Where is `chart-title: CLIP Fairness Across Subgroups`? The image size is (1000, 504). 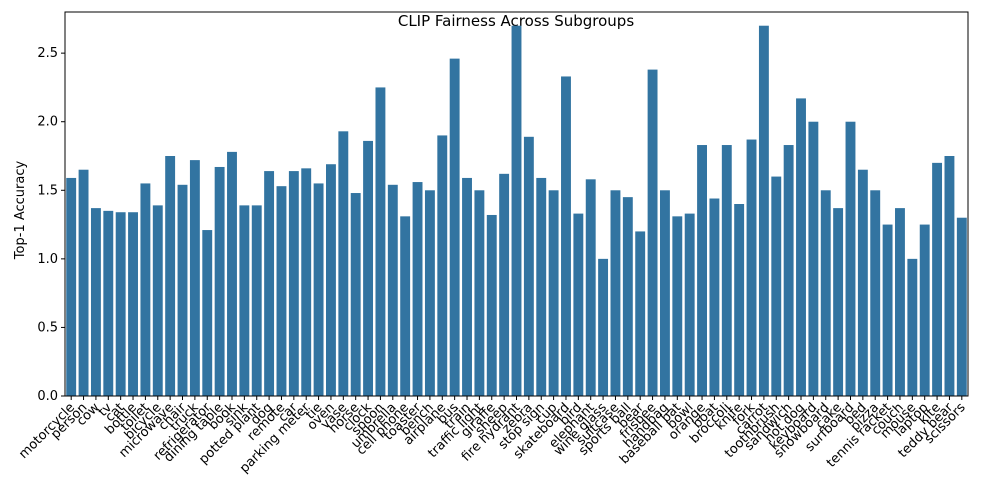 chart-title: CLIP Fairness Across Subgroups is located at coordinates (516, 21).